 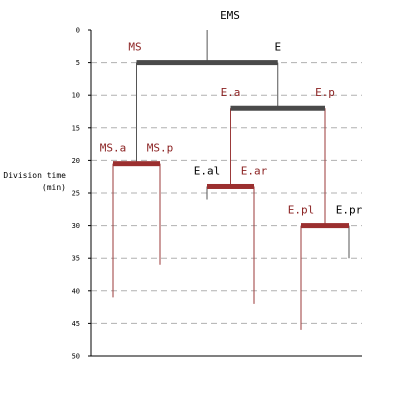 What do you see at coordinates (134, 47) in the screenshot?
I see `cell-label-ms: MS` at bounding box center [134, 47].